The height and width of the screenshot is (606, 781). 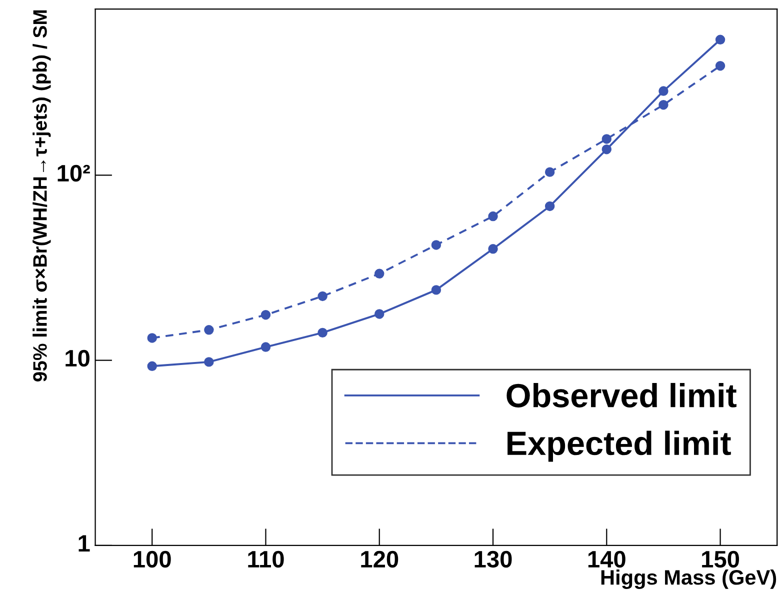 I want to click on x-tick-label: 140, so click(x=607, y=559).